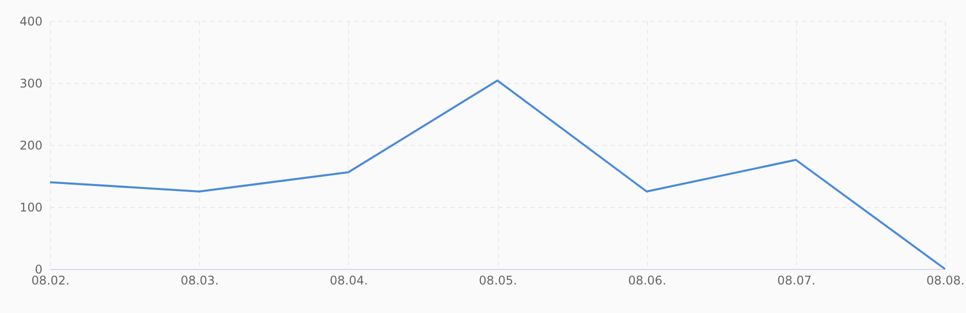  I want to click on x-tick-label: 08.03., so click(199, 281).